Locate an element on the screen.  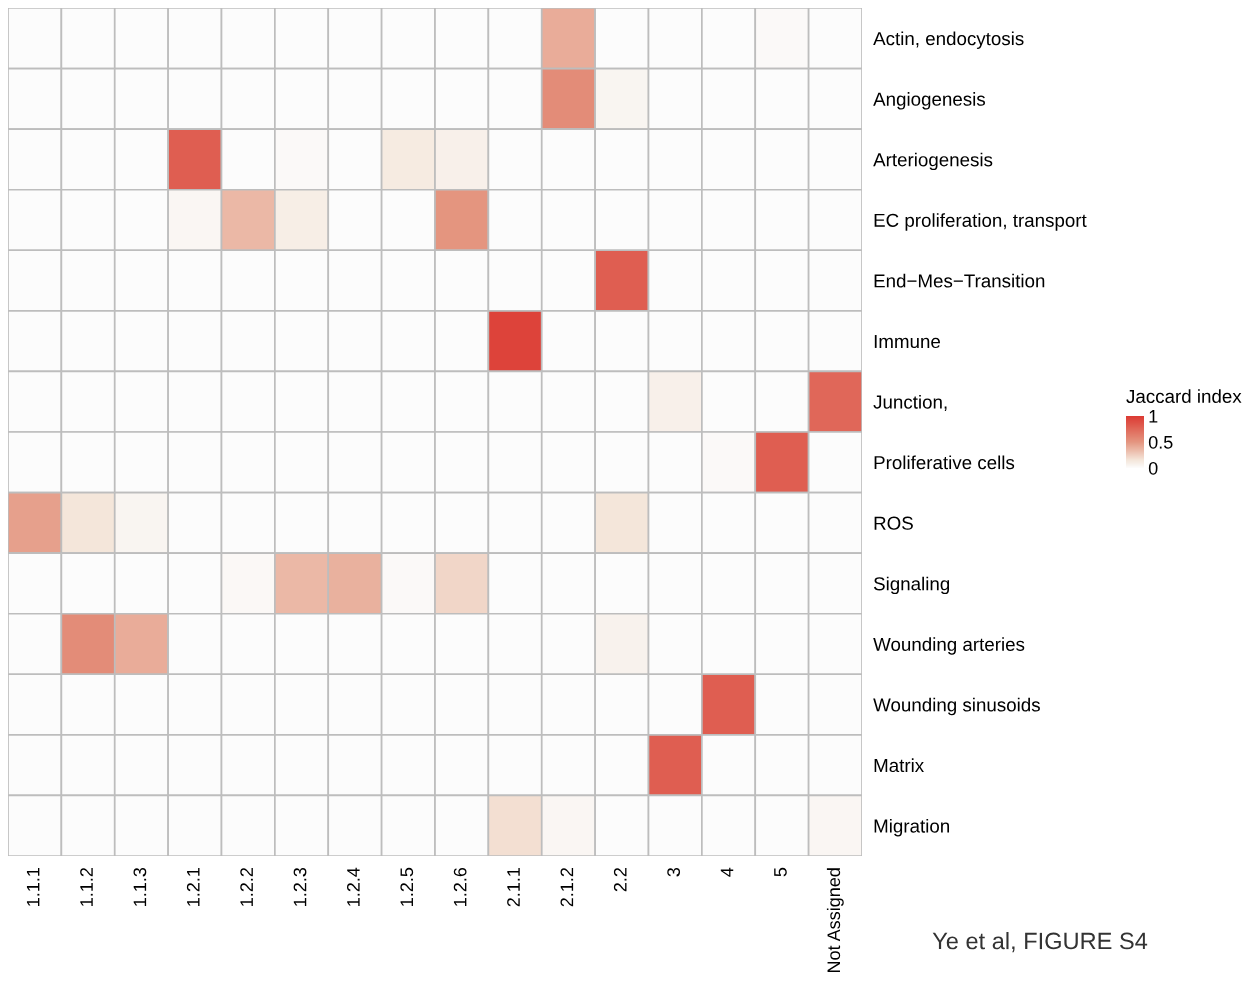
color-bar-label: 1 is located at coordinates (1153, 416).